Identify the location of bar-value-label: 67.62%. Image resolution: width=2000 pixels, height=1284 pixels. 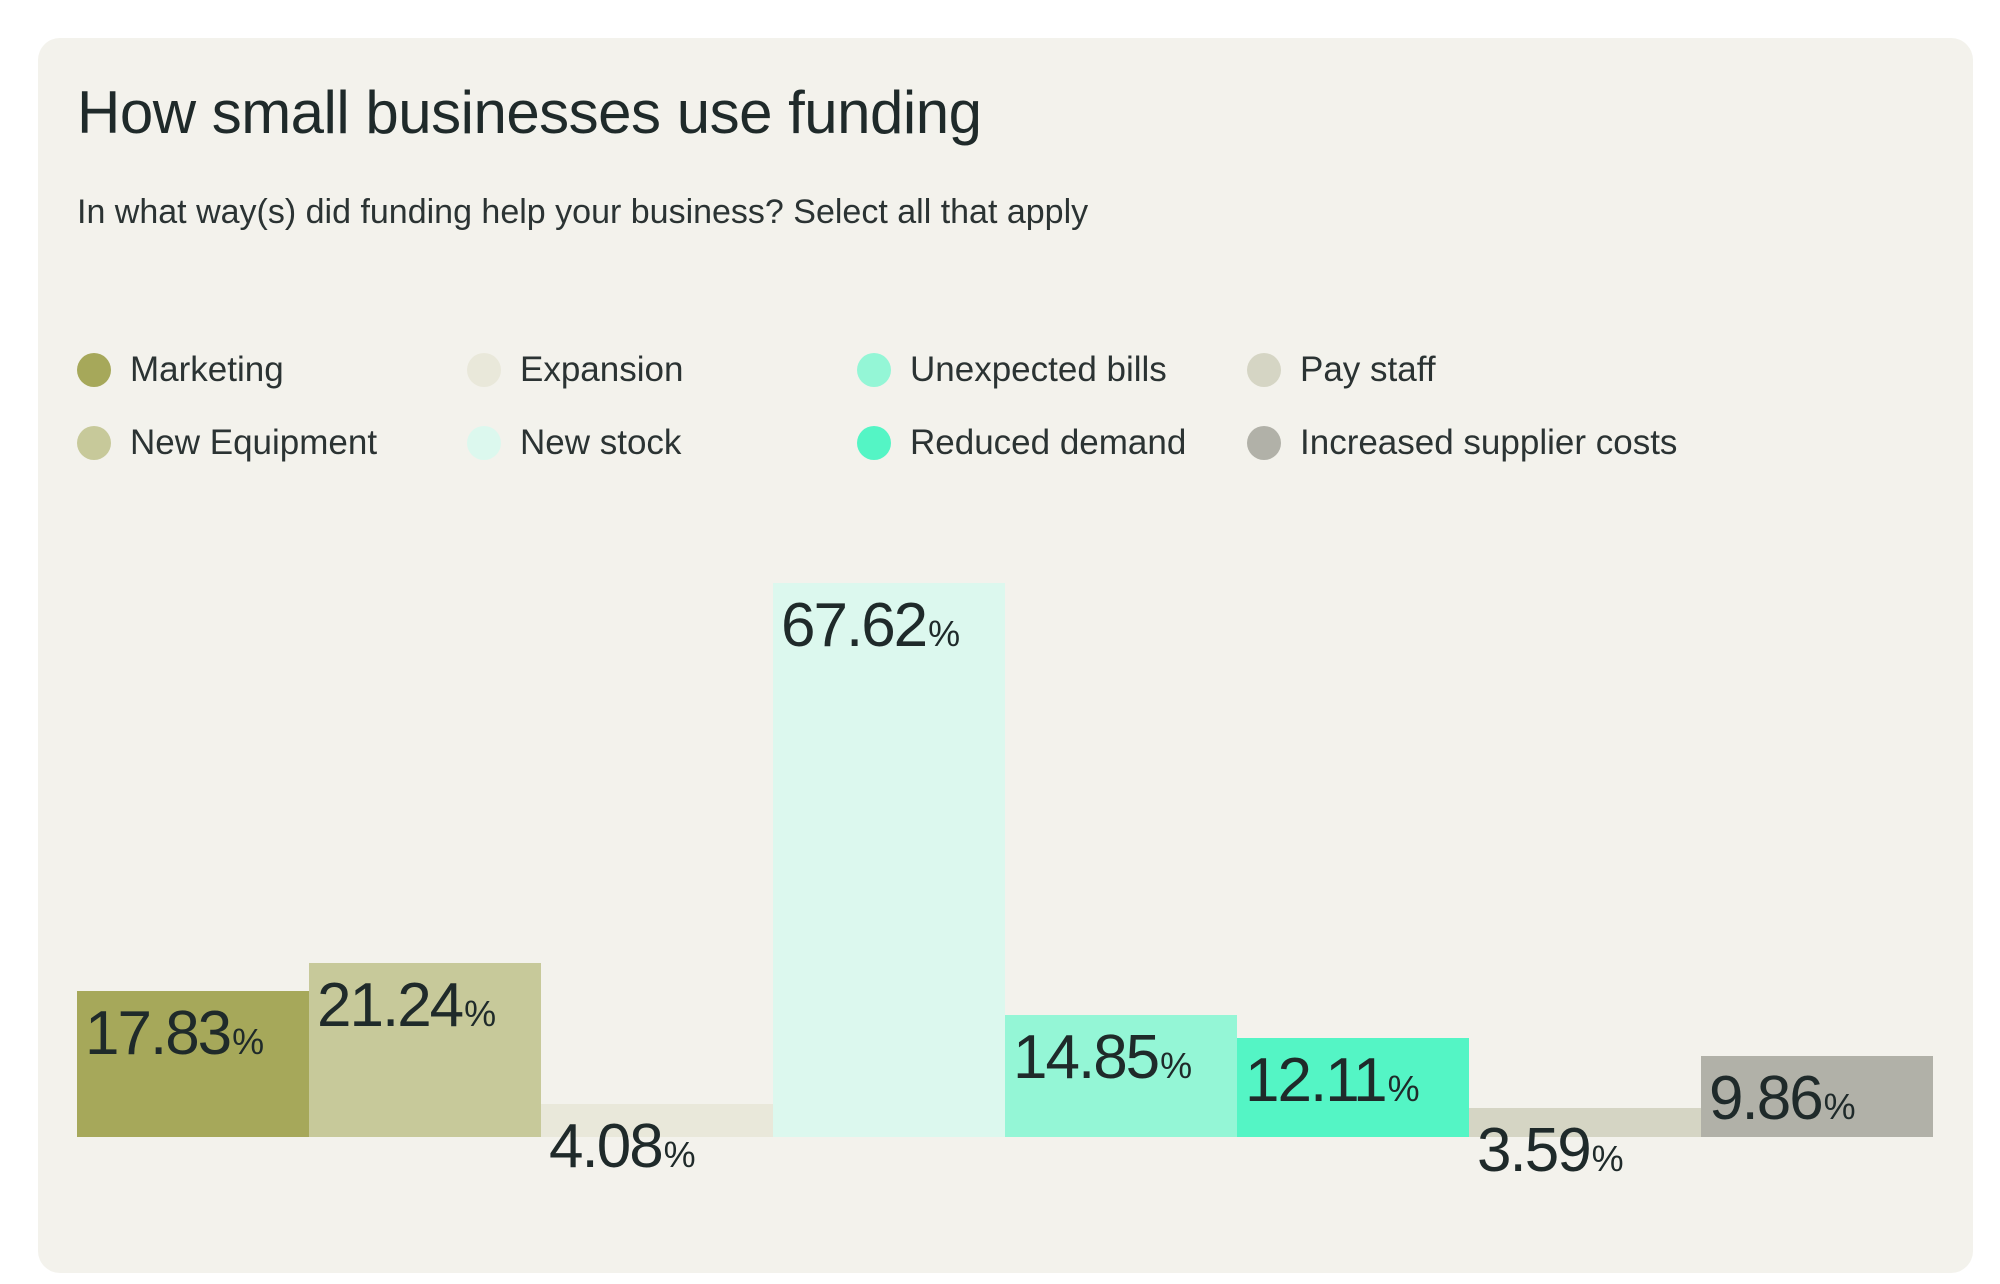
(870, 626).